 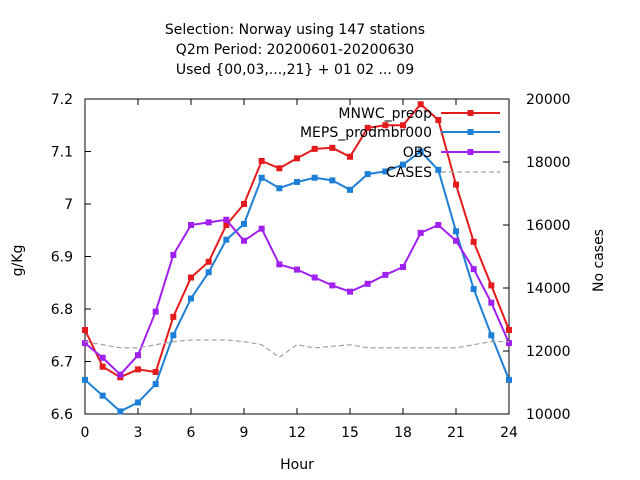 I want to click on chart-title-line-1: Selection: Norway using 147 stations, so click(x=295, y=30).